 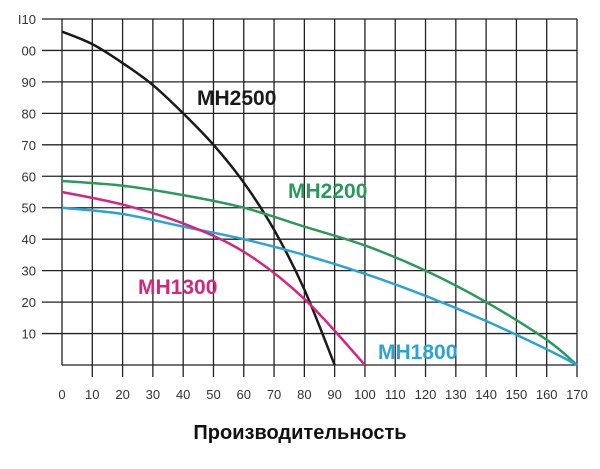 I want to click on y-tick-label: 30, so click(x=29, y=271).